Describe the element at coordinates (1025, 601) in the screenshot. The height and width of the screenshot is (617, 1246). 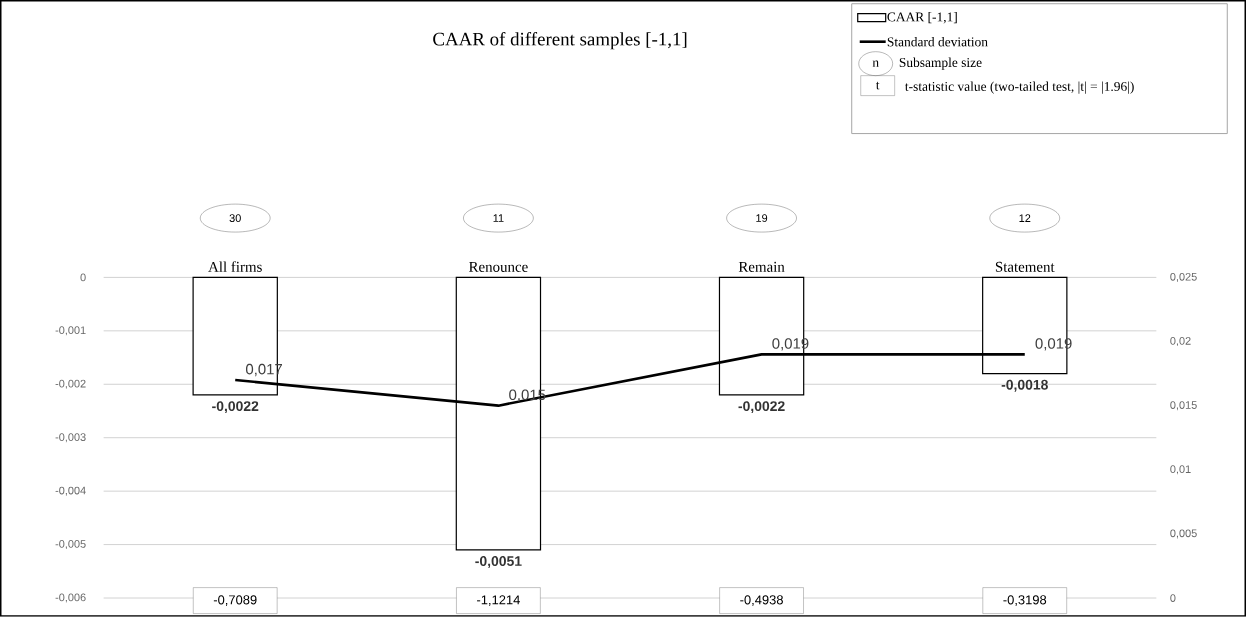
I see `annotation: -0,3198` at that location.